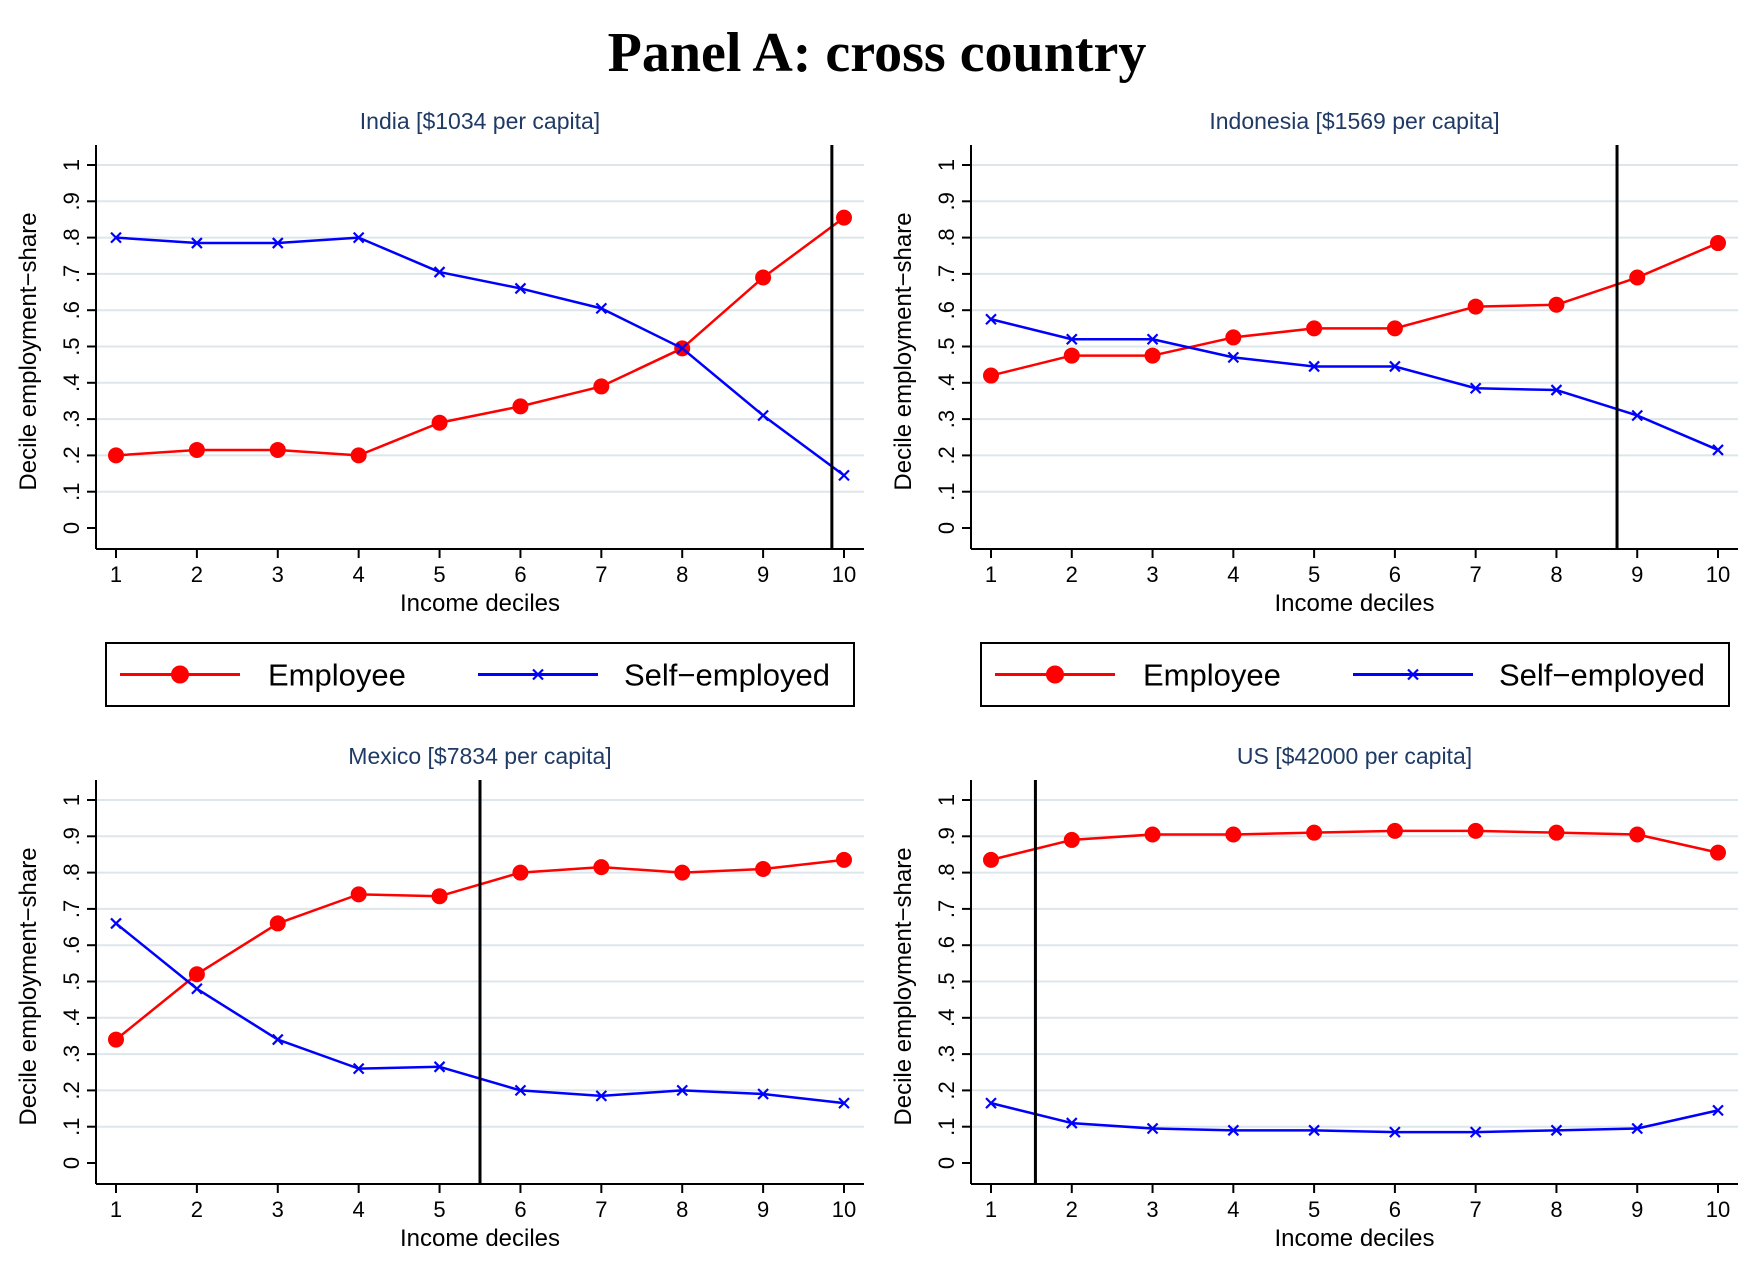  Describe the element at coordinates (1354, 756) in the screenshot. I see `panel-title: US [$42000 per capita]` at that location.